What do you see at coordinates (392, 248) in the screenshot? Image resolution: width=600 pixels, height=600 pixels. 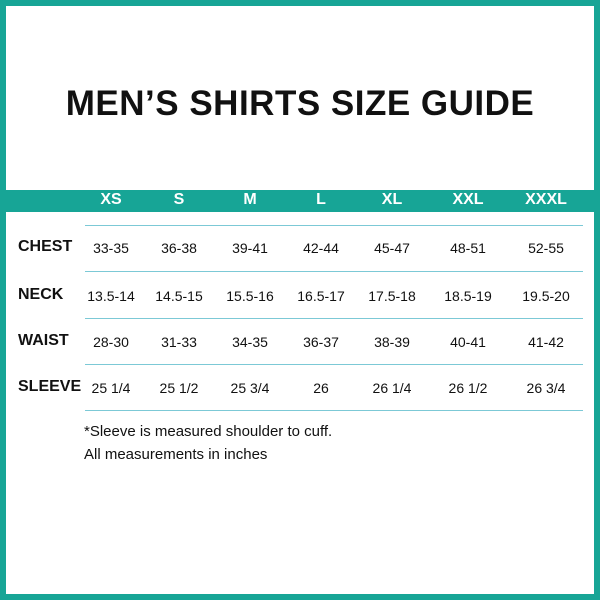 I see `table-cell: 45-47` at bounding box center [392, 248].